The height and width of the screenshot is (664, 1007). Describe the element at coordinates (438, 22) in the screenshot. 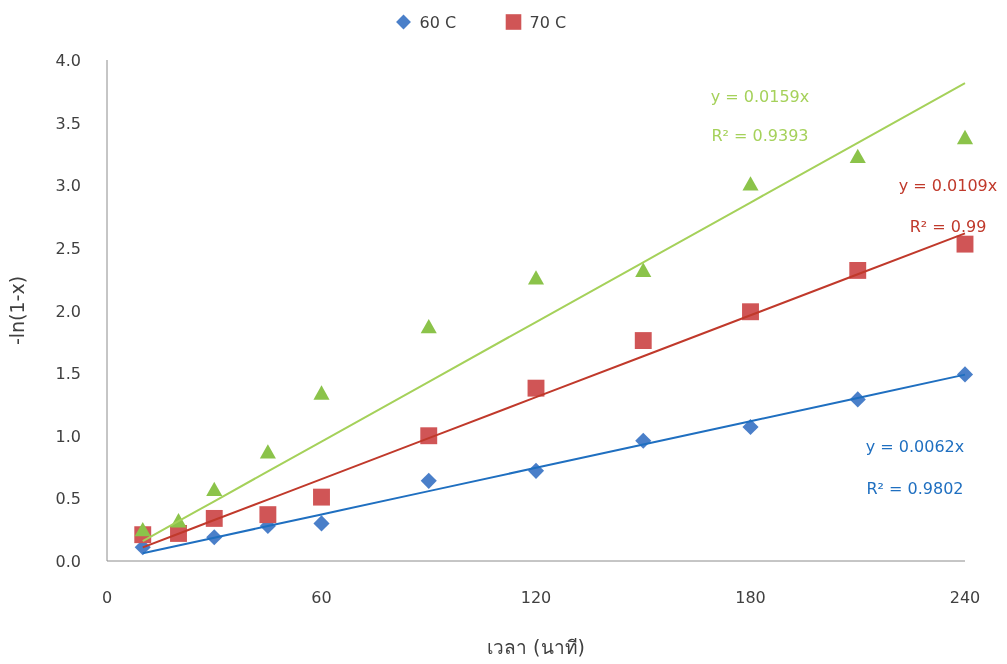

I see `legend-label: 60 C` at that location.